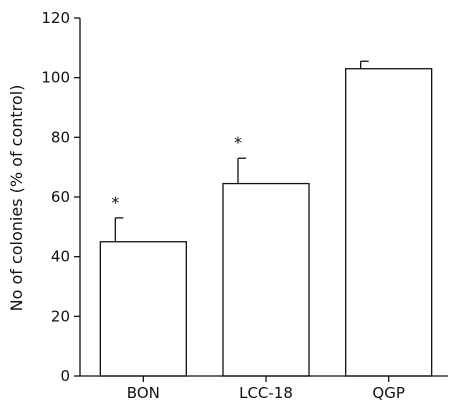  Describe the element at coordinates (16, 198) in the screenshot. I see `y-axis-label: No of colonies (% of control)` at that location.